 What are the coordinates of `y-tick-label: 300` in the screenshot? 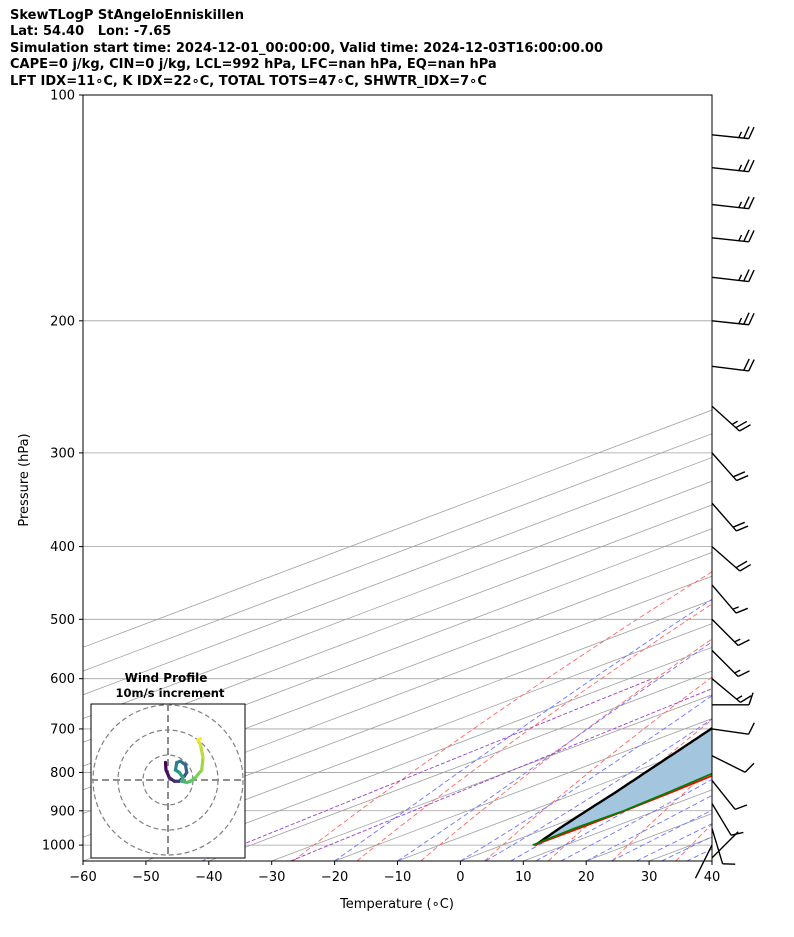 It's located at (62, 453).